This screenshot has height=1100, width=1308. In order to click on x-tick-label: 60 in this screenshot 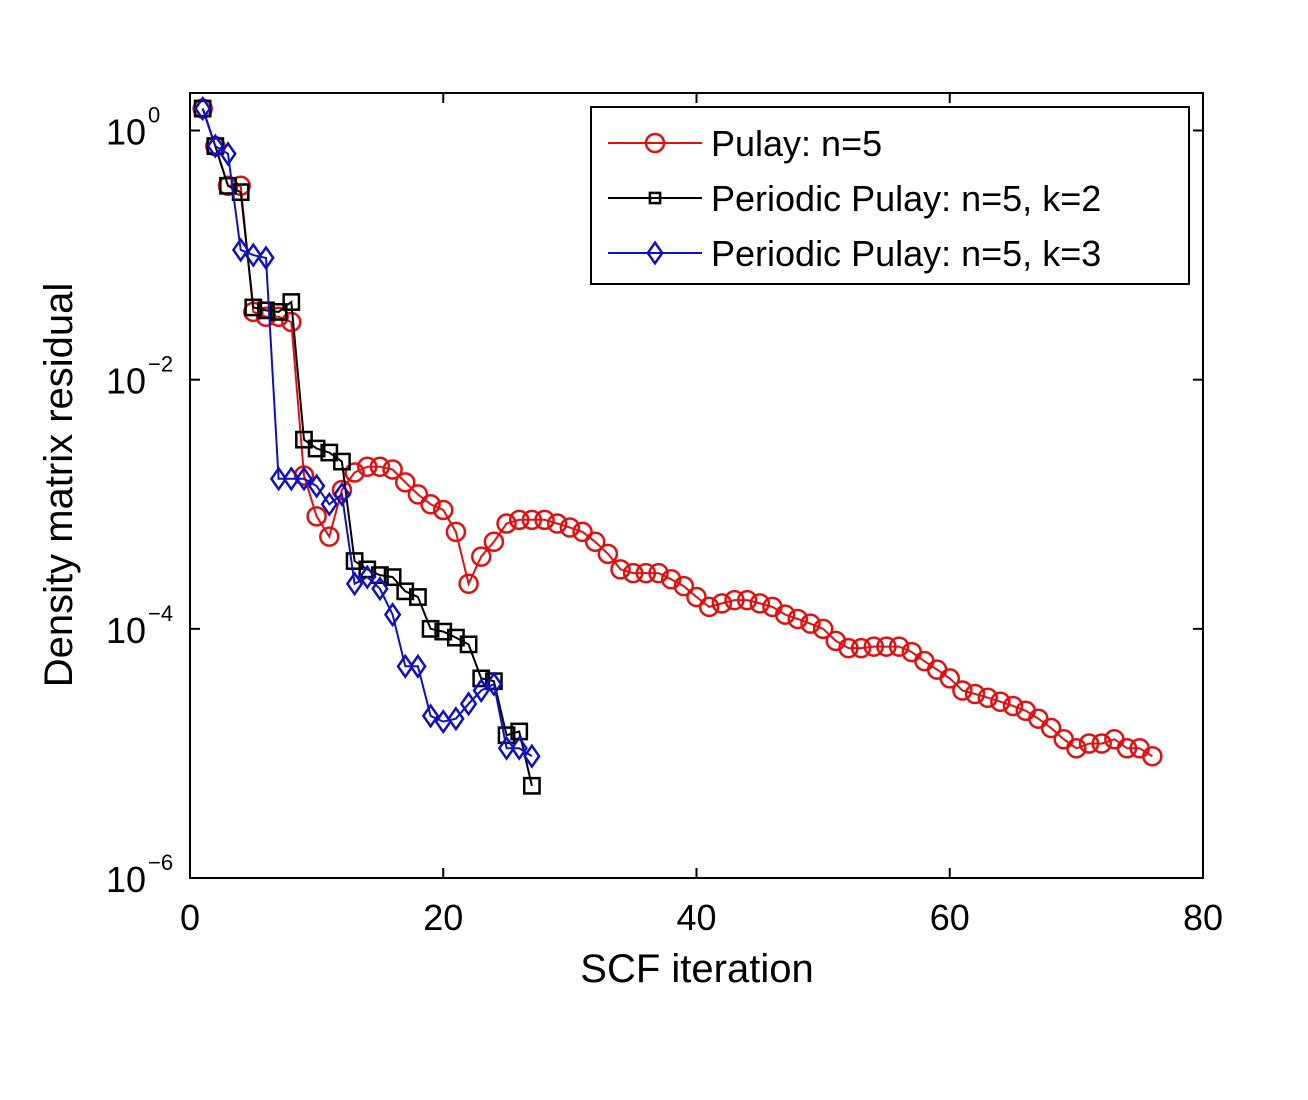, I will do `click(950, 917)`.